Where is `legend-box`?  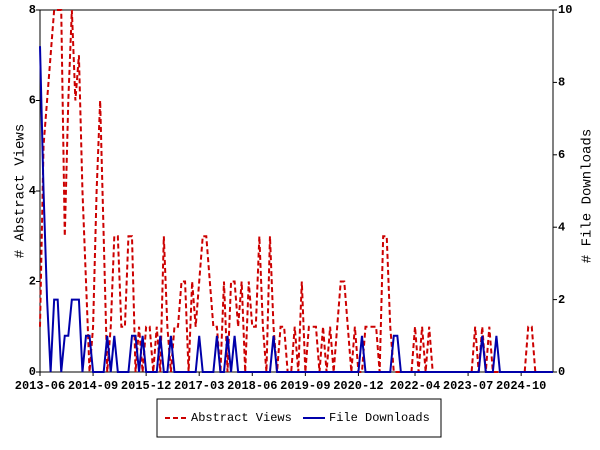 legend-box is located at coordinates (299, 418).